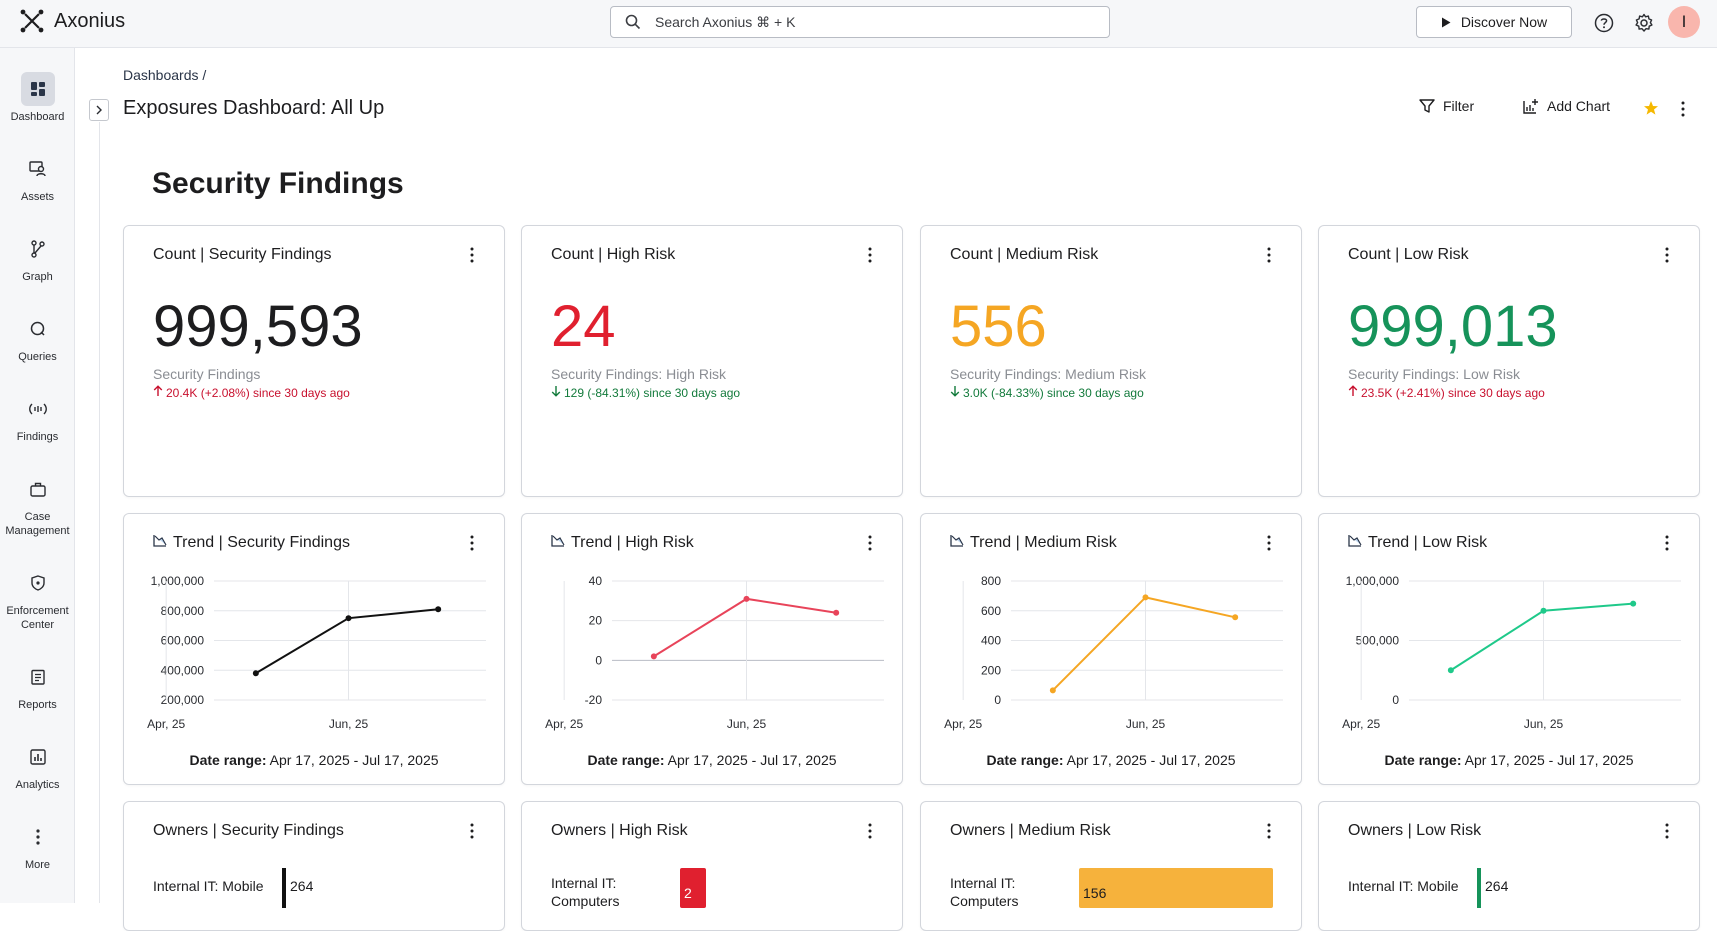  What do you see at coordinates (254, 108) in the screenshot?
I see `page-title: Exposures Dashboard: All Up` at bounding box center [254, 108].